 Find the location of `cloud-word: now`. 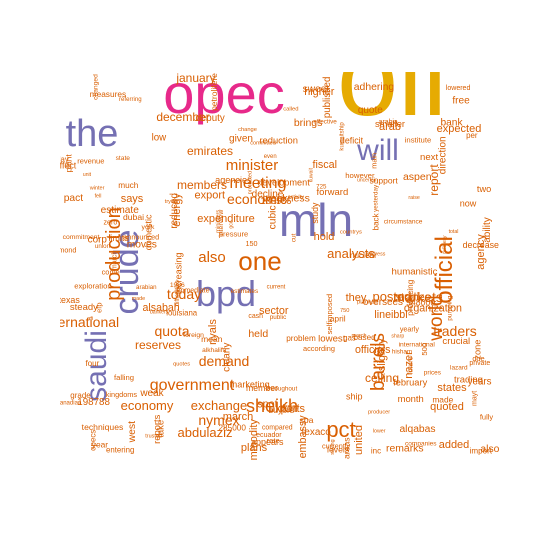

cloud-word: now is located at coordinates (468, 204).